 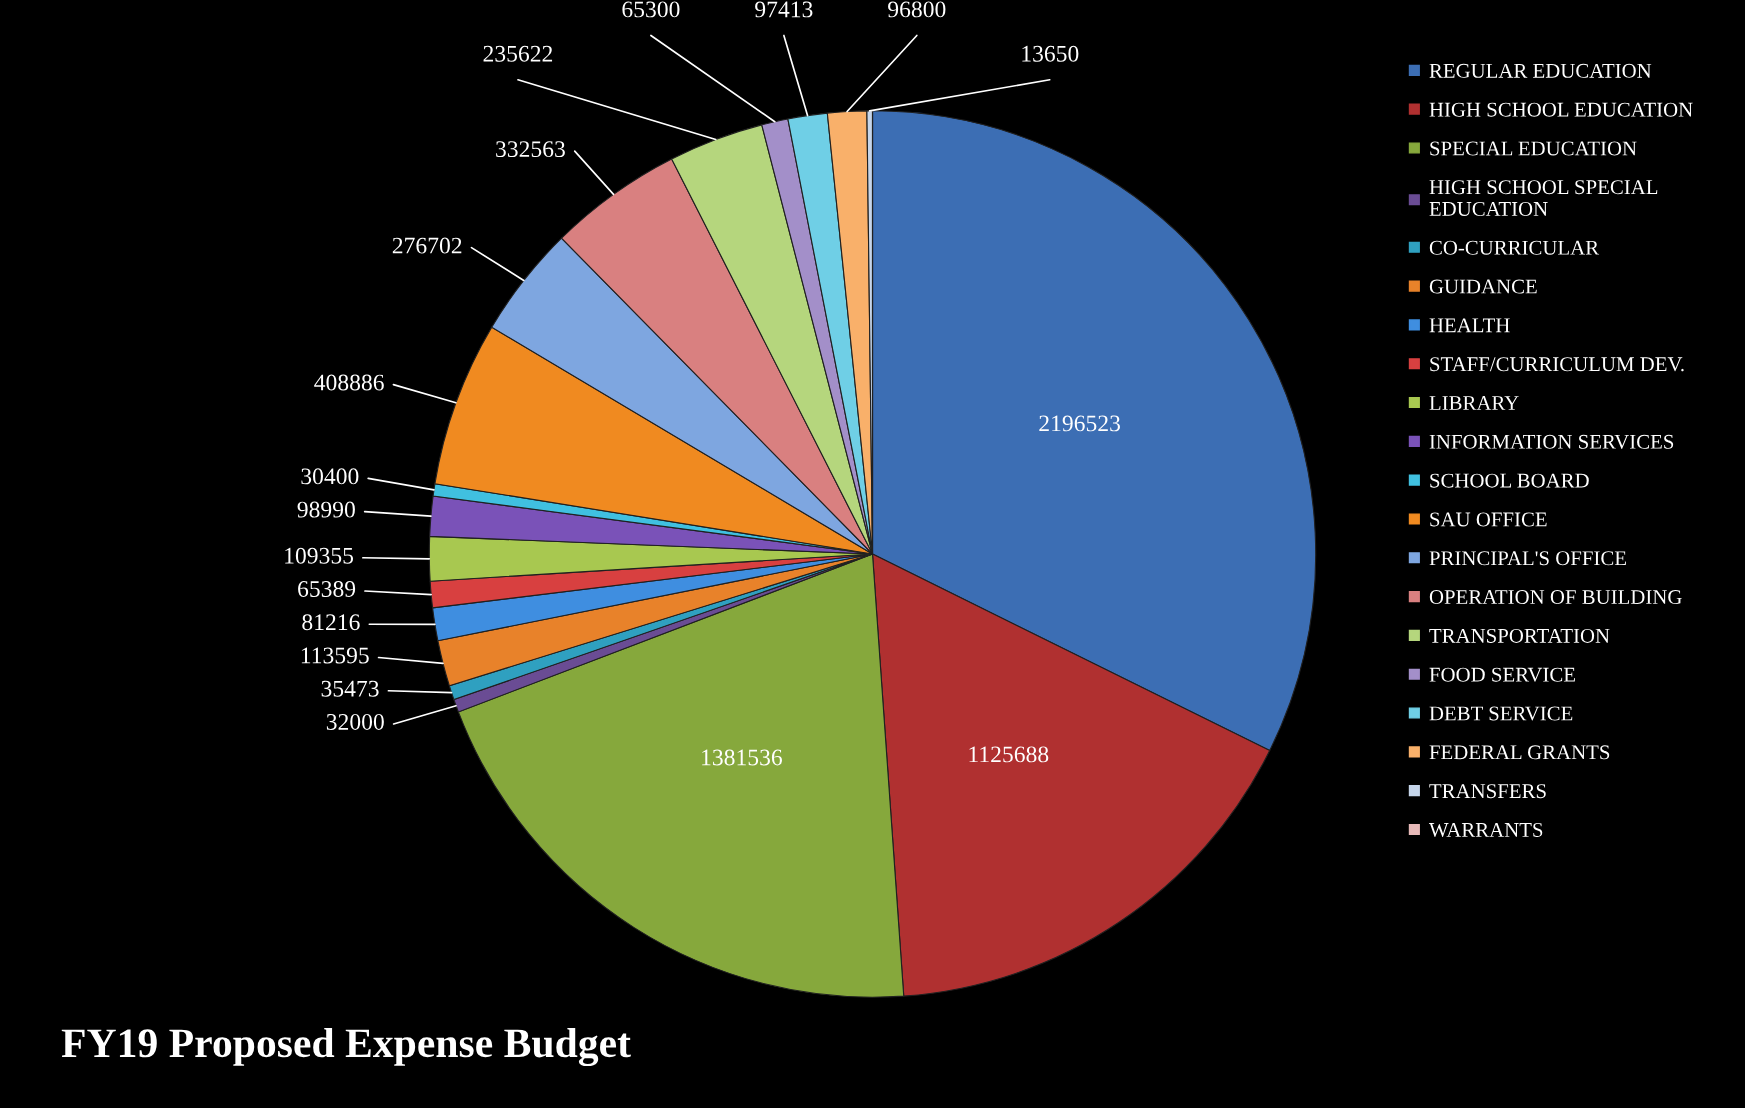 What do you see at coordinates (1474, 403) in the screenshot?
I see `legend-label: LIBRARY` at bounding box center [1474, 403].